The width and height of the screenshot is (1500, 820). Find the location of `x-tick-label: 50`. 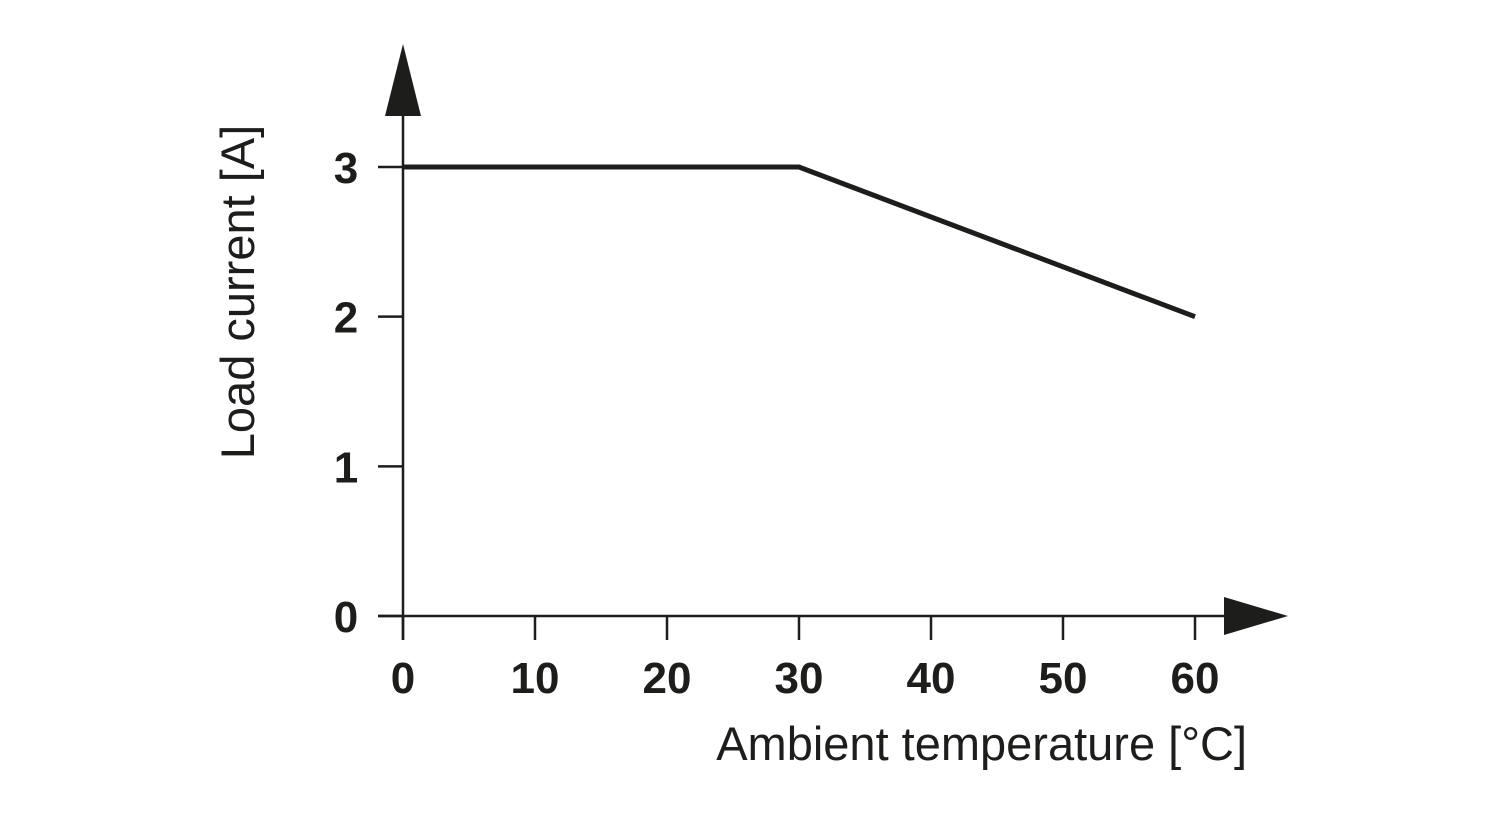

x-tick-label: 50 is located at coordinates (1063, 678).